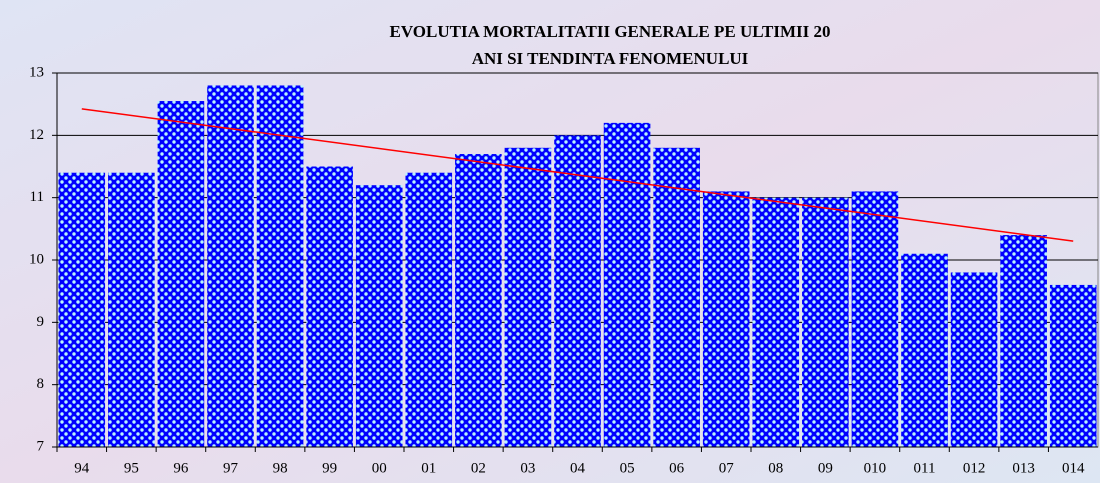 The height and width of the screenshot is (483, 1100). Describe the element at coordinates (231, 468) in the screenshot. I see `x-tick-label: 97` at that location.